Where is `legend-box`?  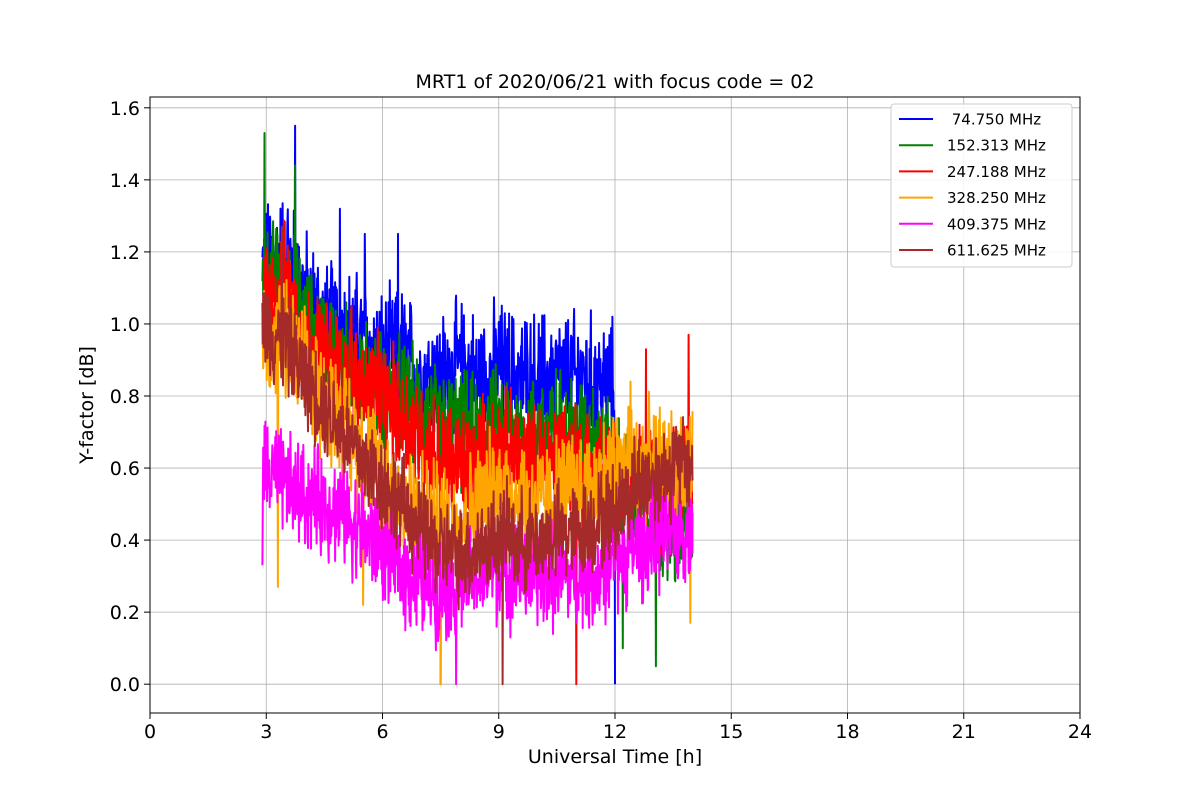 legend-box is located at coordinates (981, 185).